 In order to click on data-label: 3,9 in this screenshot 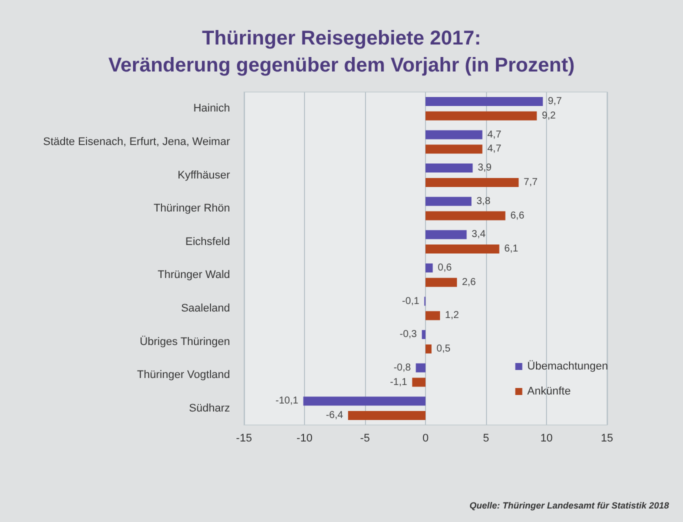, I will do `click(485, 168)`.